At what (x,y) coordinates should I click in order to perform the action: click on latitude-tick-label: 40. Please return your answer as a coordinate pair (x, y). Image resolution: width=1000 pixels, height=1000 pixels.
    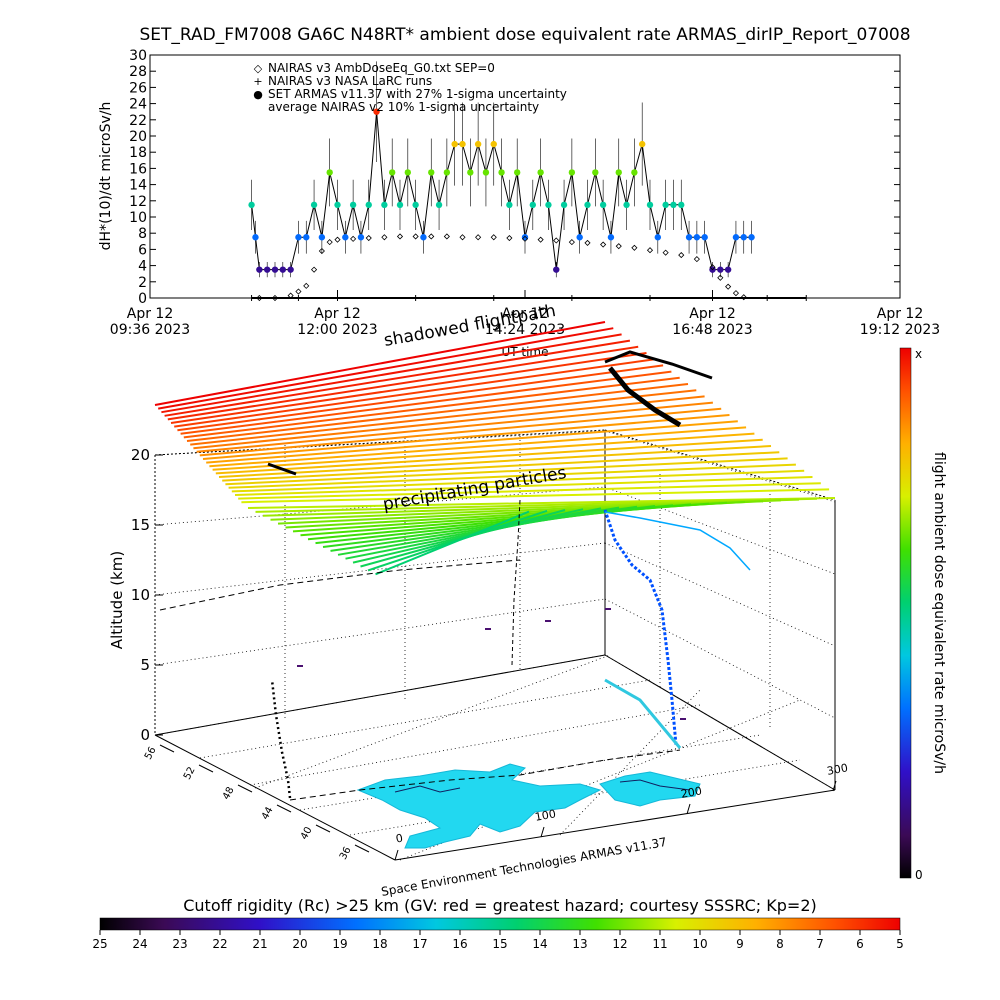
    Looking at the image, I should click on (307, 833).